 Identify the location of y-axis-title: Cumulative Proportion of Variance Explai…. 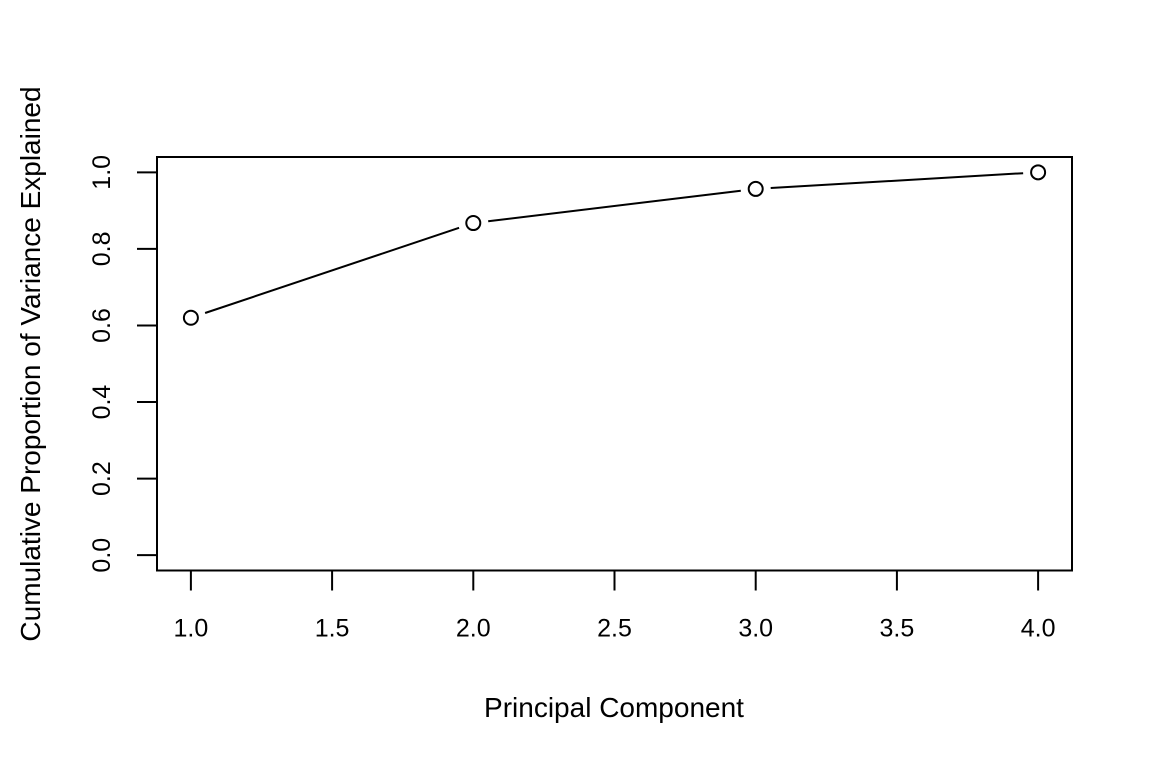
(30, 363).